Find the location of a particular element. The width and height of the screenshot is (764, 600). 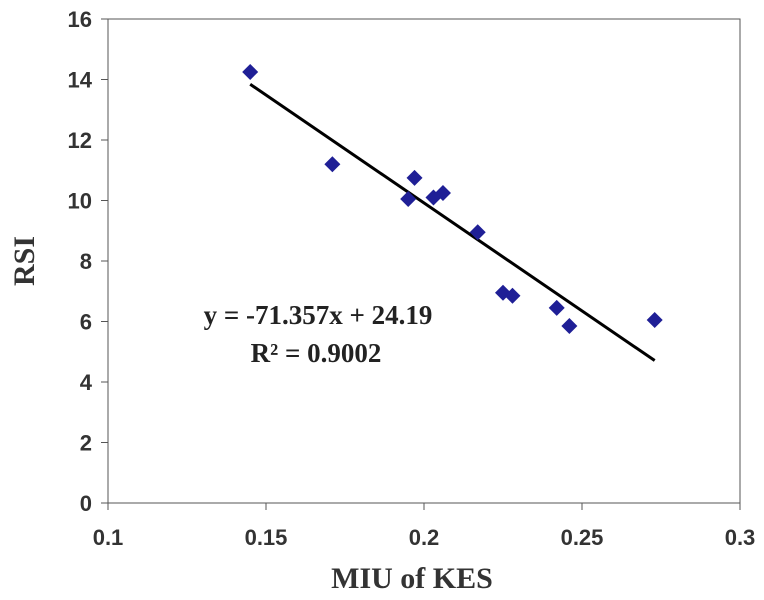

y-tick-label: 6 is located at coordinates (86, 322).